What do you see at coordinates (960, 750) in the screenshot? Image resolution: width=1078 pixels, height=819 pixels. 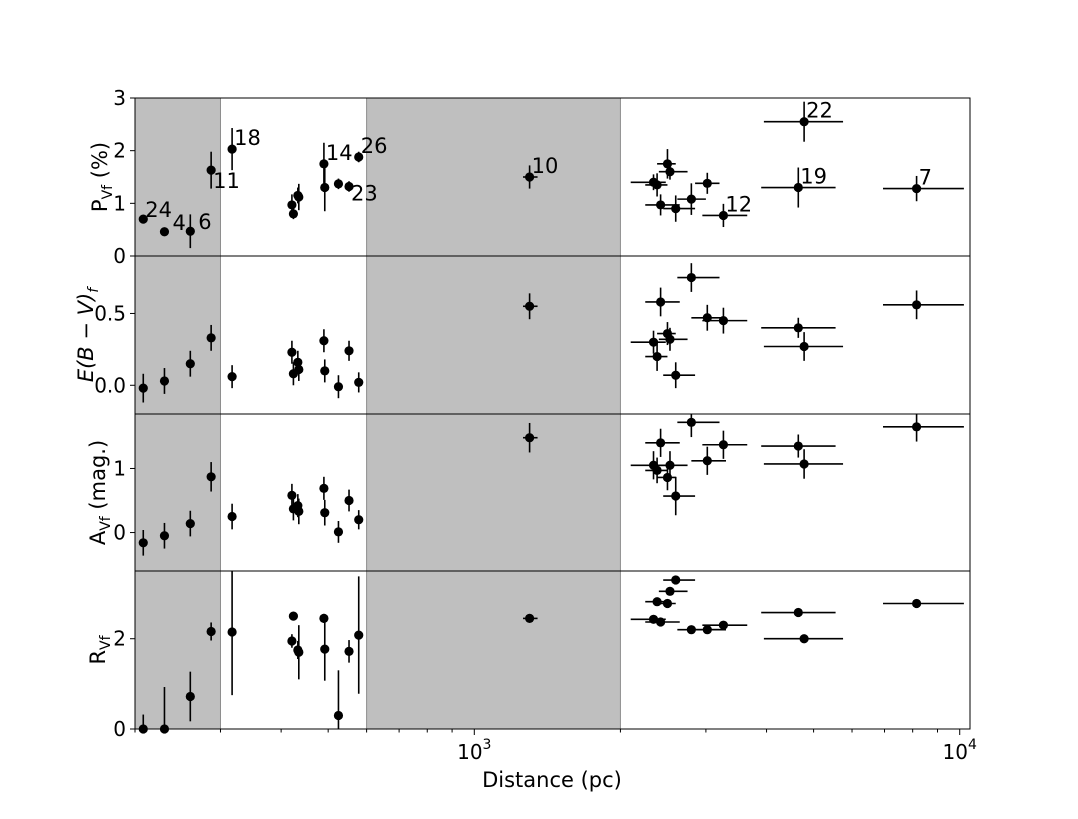 I see `x-tick-label: 10⁴` at bounding box center [960, 750].